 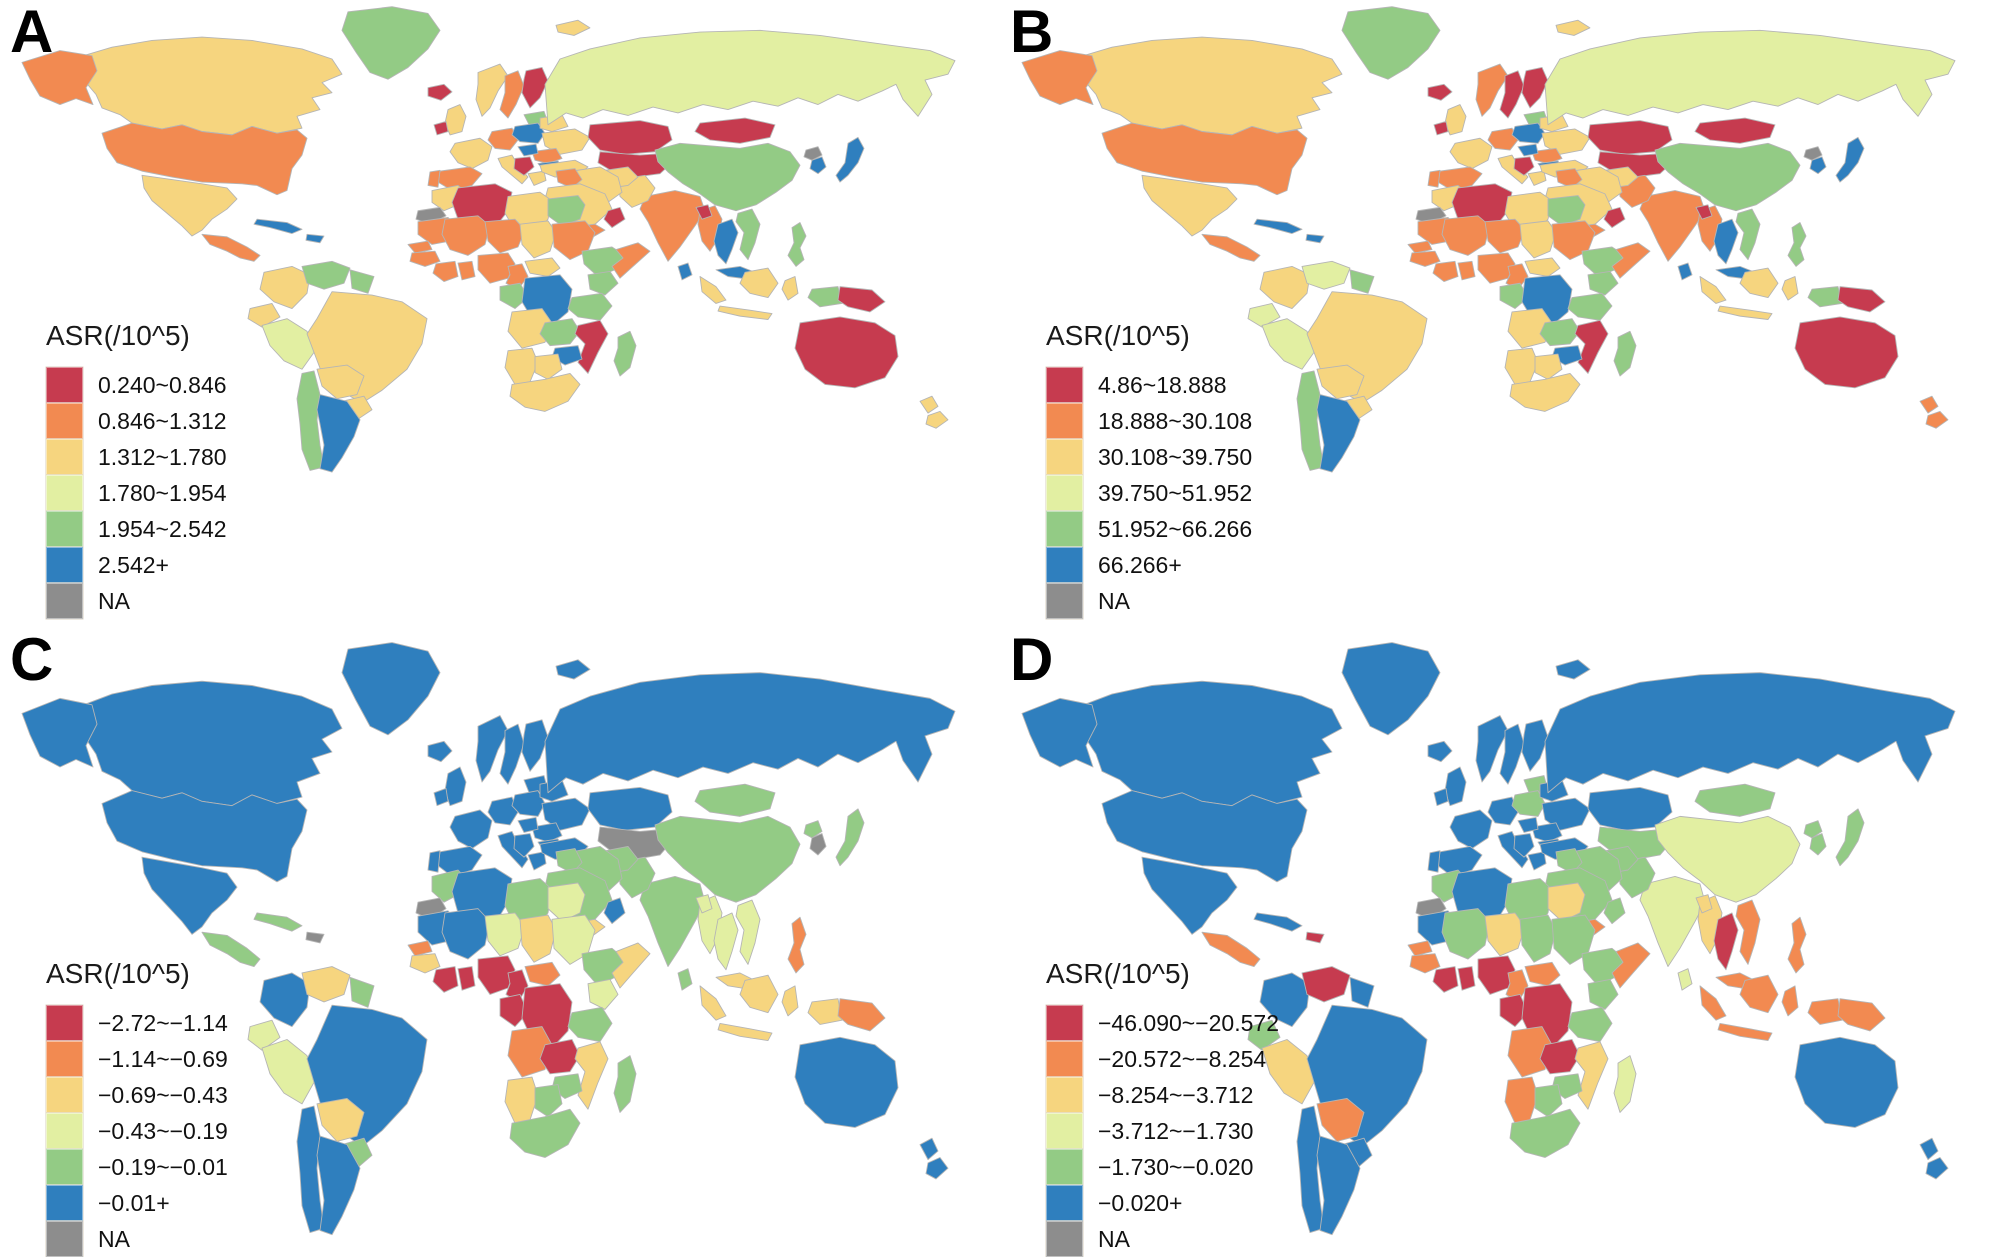 What do you see at coordinates (1064, 1203) in the screenshot?
I see `legend-swatch-blue` at bounding box center [1064, 1203].